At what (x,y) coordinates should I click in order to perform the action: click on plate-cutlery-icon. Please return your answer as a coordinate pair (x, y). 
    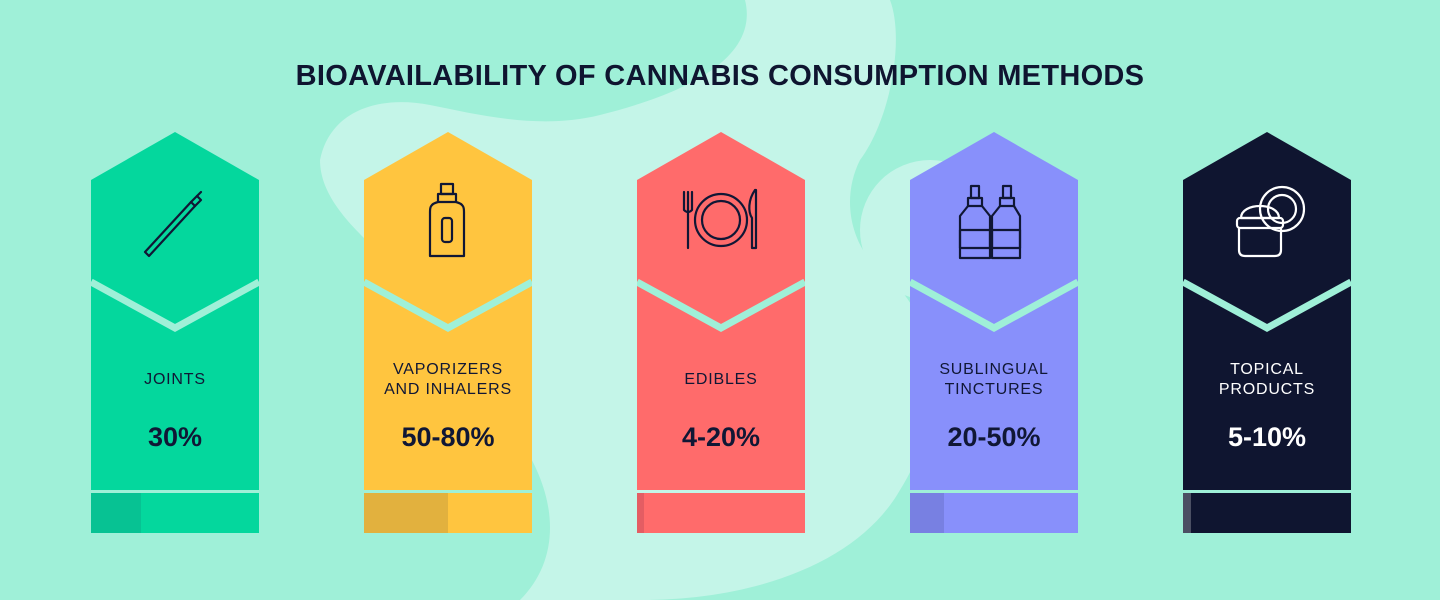
    Looking at the image, I should click on (721, 222).